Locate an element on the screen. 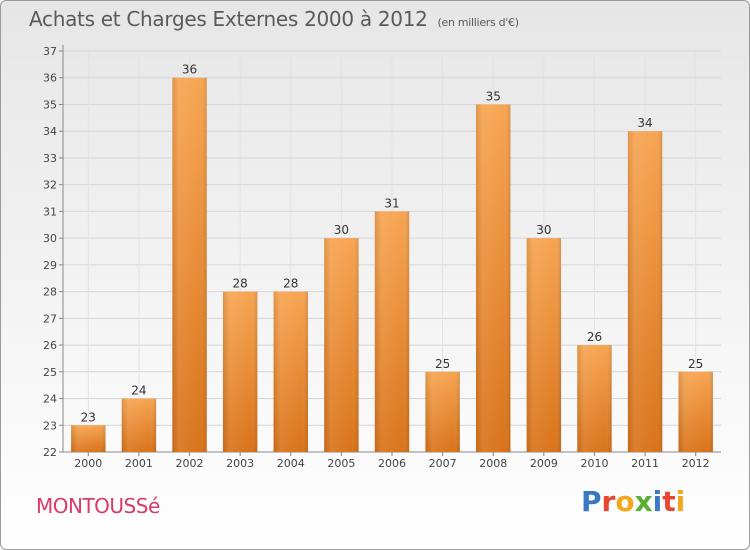 The height and width of the screenshot is (550, 750). brand-letter: o is located at coordinates (625, 501).